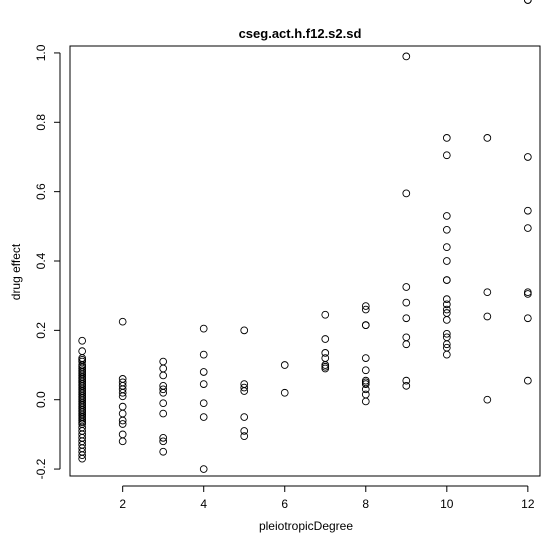 The width and height of the screenshot is (543, 543). I want to click on x-tick-label: 6, so click(284, 504).